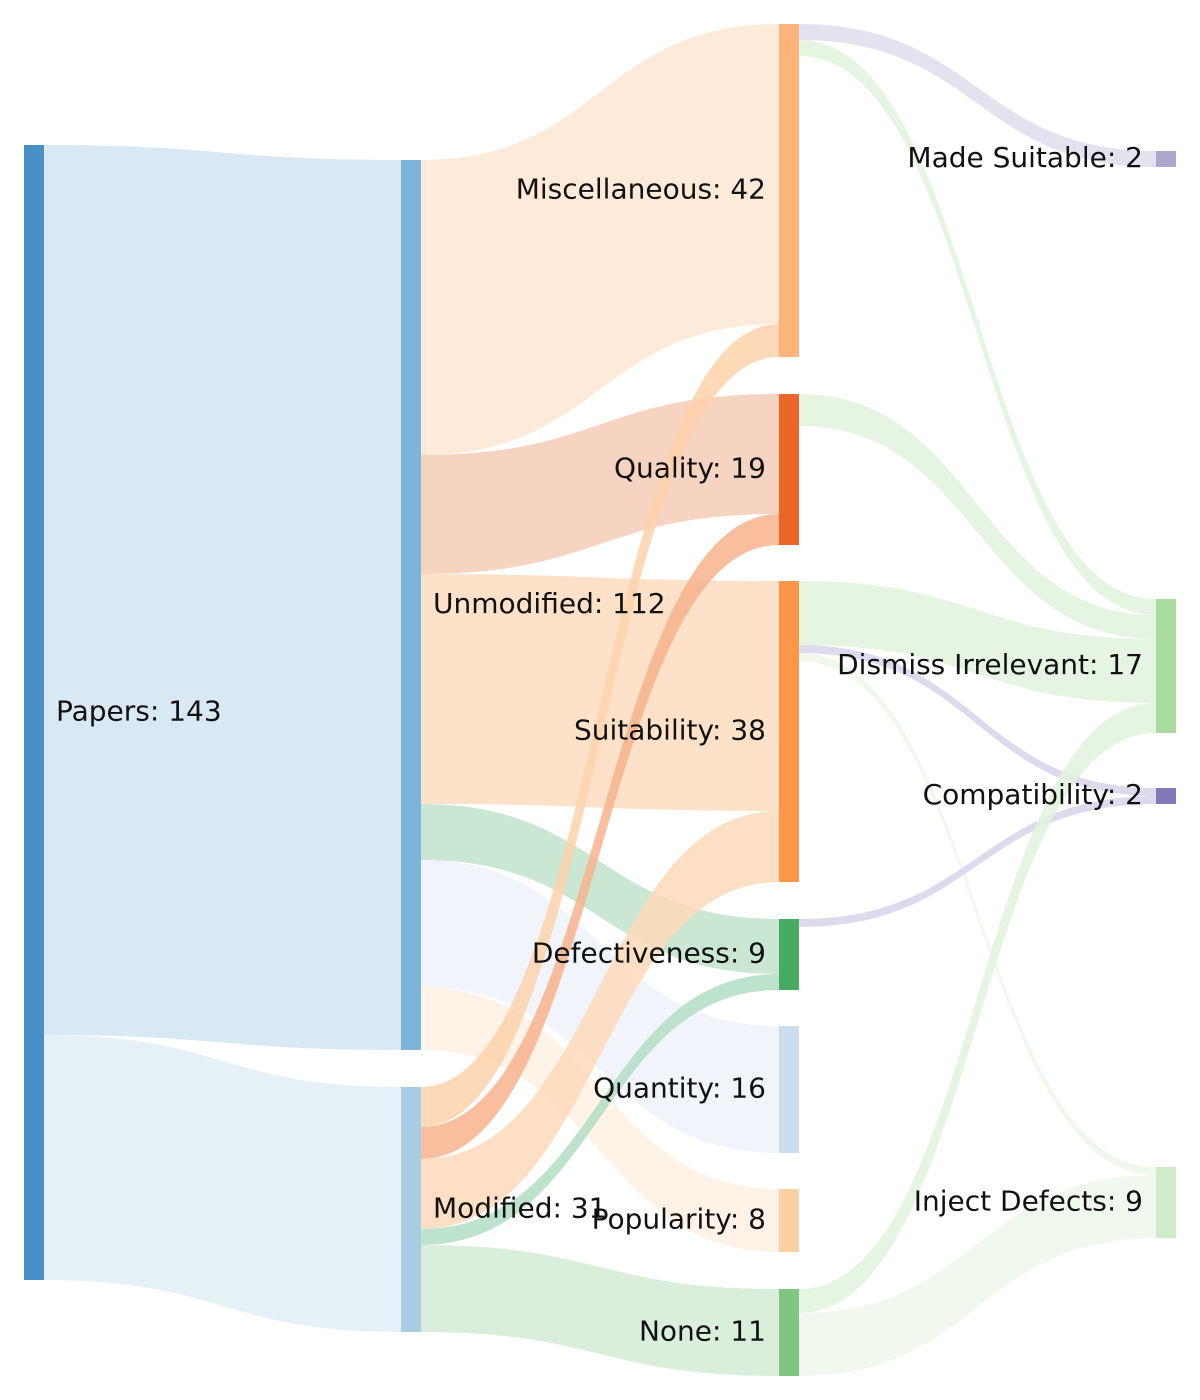 This screenshot has height=1400, width=1200. What do you see at coordinates (977, 720) in the screenshot?
I see `link-suitability-to-compatibility` at bounding box center [977, 720].